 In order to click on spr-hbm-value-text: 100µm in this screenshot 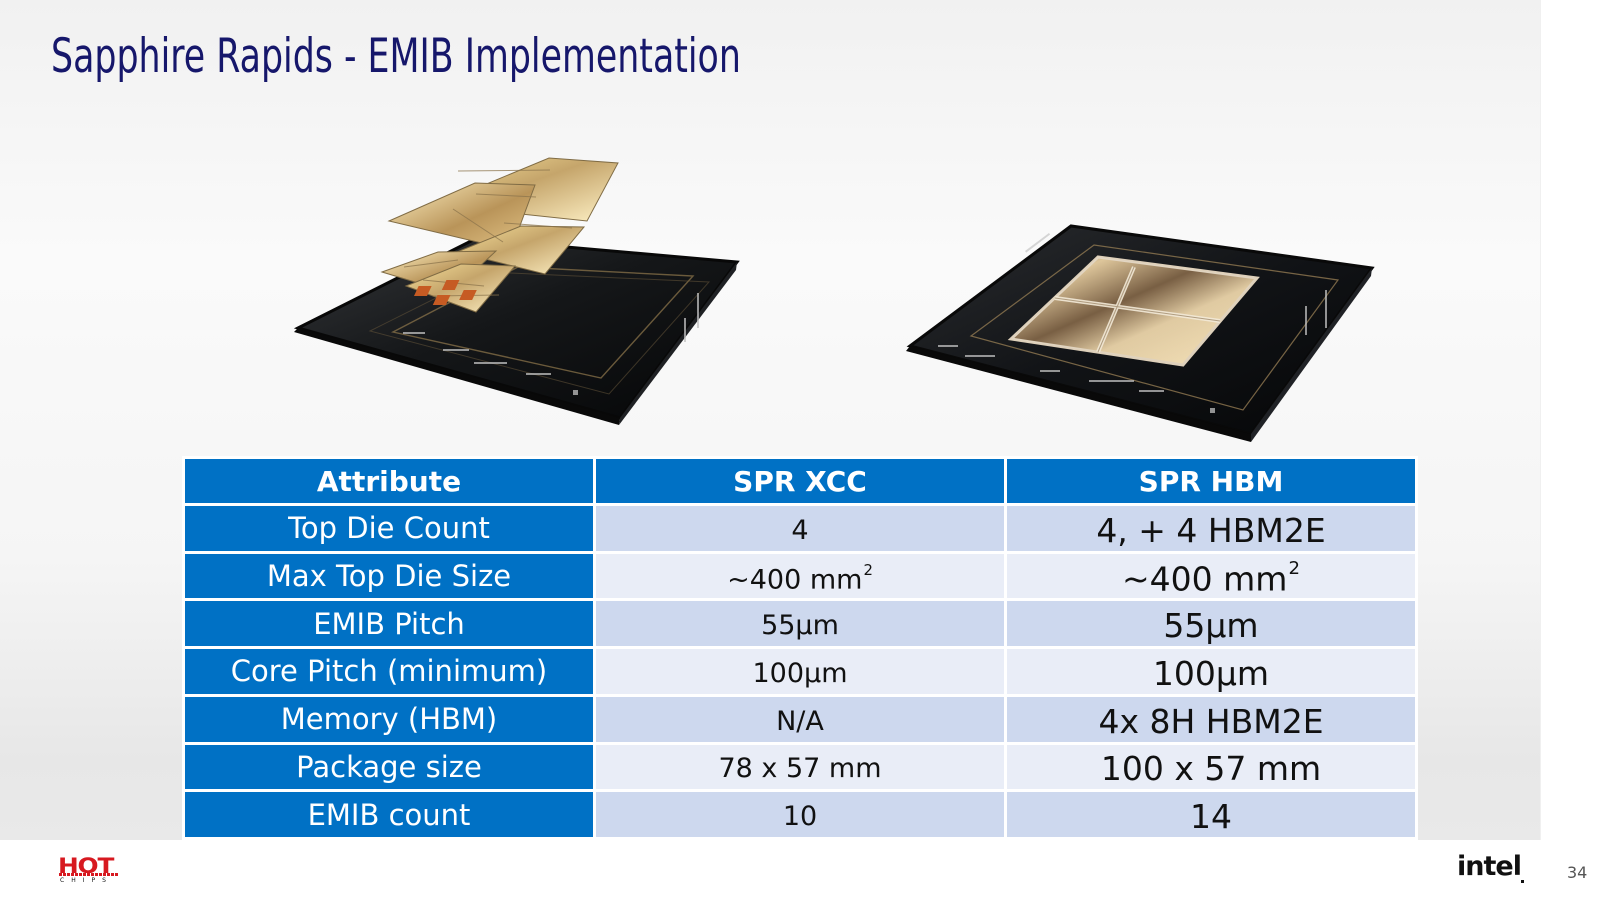, I will do `click(1211, 673)`.